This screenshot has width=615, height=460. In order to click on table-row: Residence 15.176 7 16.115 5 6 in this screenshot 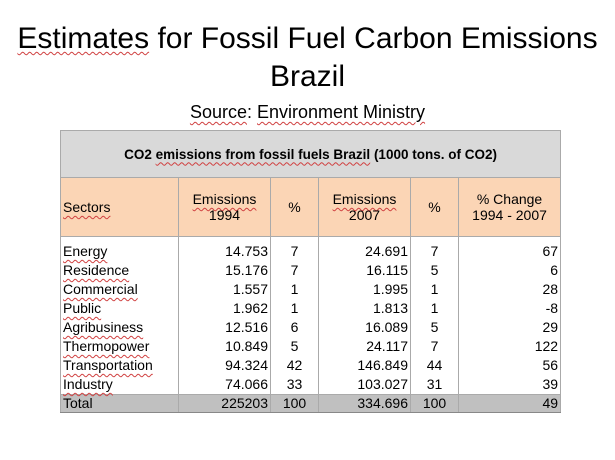, I will do `click(311, 270)`.